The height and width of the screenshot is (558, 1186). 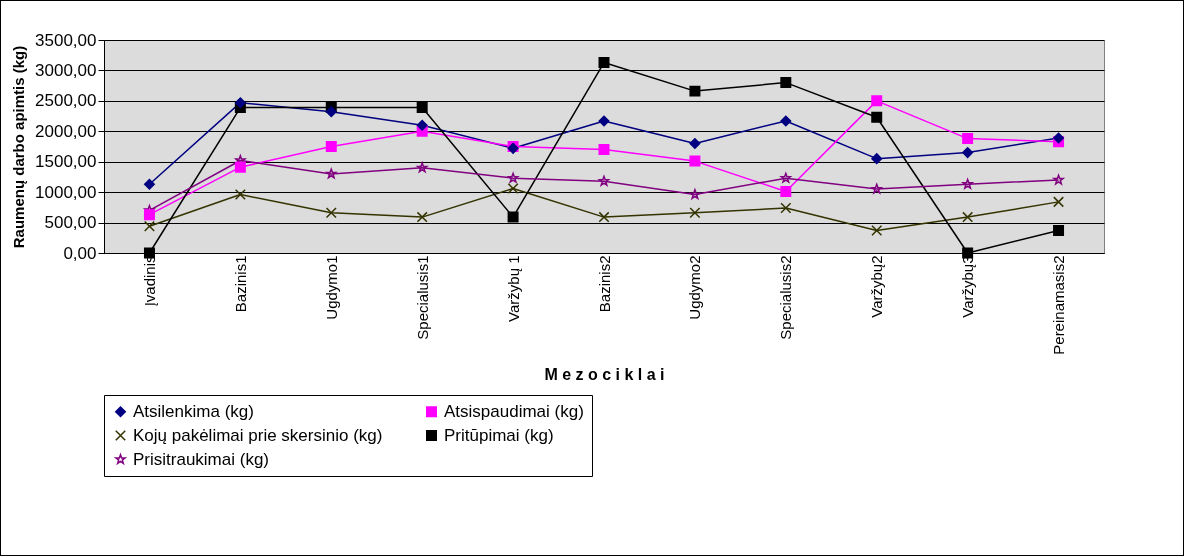 What do you see at coordinates (149, 281) in the screenshot?
I see `x-tick-label: Įvadinis` at bounding box center [149, 281].